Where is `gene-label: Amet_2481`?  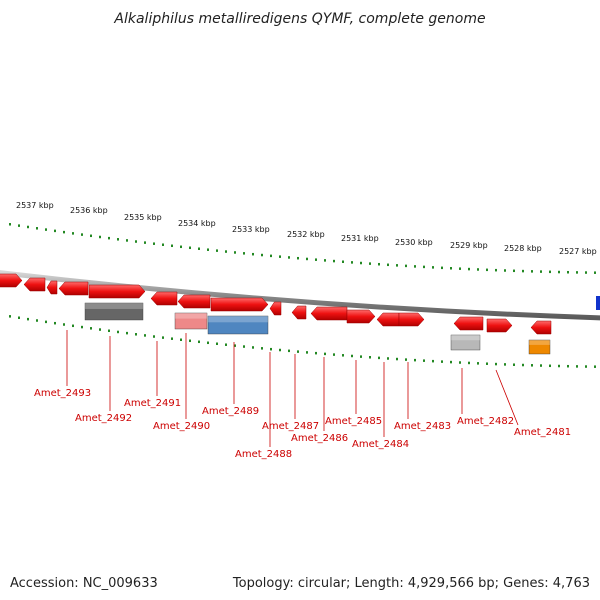
gene-label: Amet_2481 is located at coordinates (542, 432).